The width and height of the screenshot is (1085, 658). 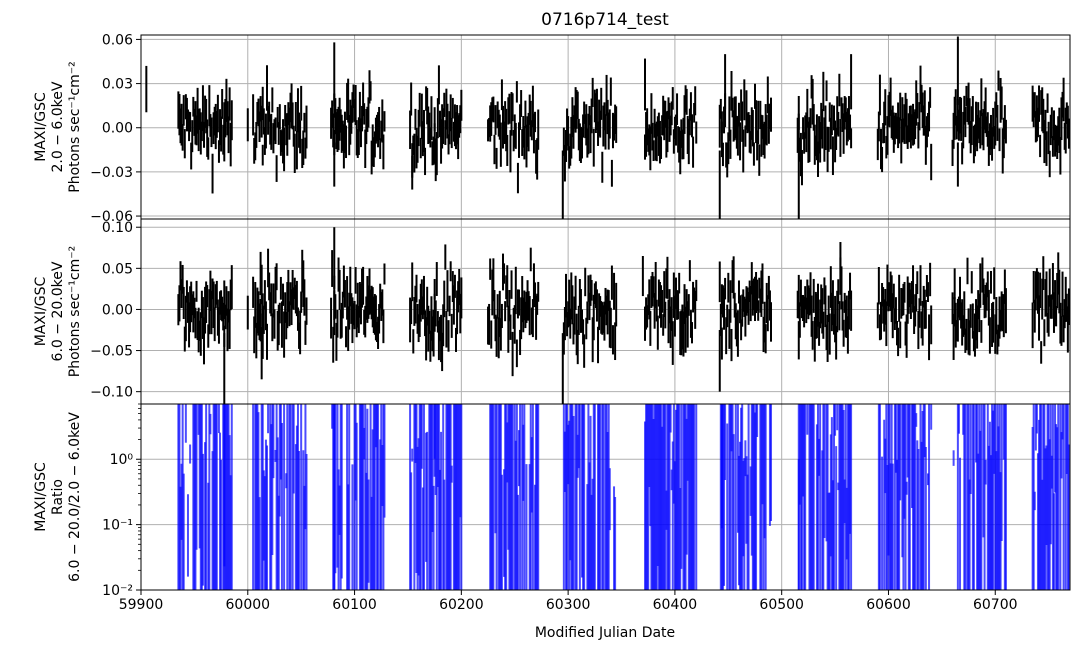 I want to click on x-tick-label: 59900, so click(x=141, y=605).